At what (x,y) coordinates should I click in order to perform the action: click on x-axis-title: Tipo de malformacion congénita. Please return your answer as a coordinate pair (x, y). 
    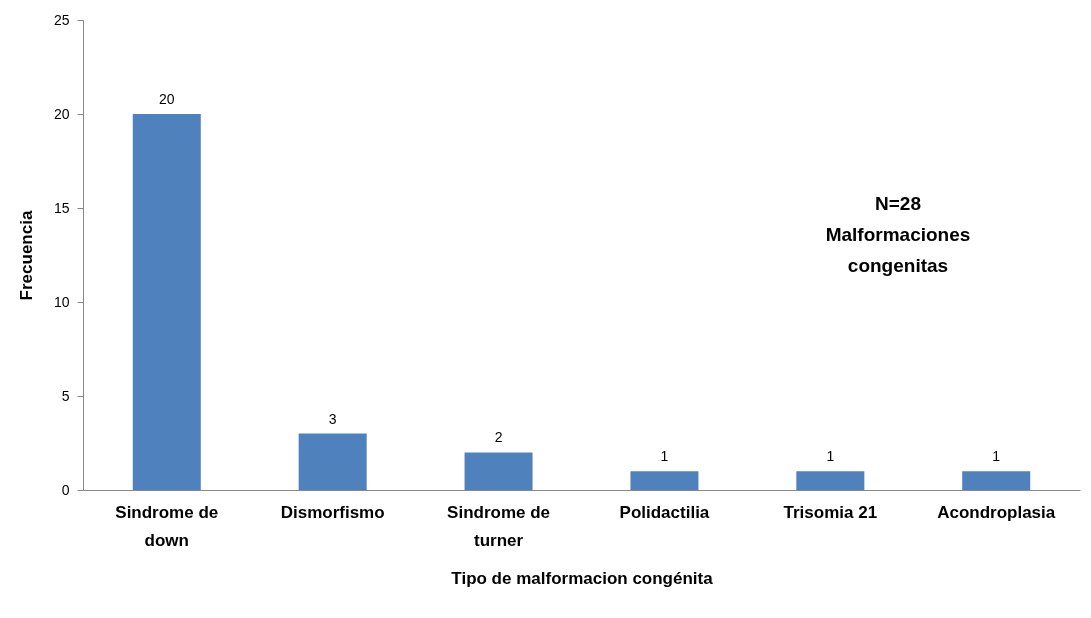
    Looking at the image, I should click on (582, 578).